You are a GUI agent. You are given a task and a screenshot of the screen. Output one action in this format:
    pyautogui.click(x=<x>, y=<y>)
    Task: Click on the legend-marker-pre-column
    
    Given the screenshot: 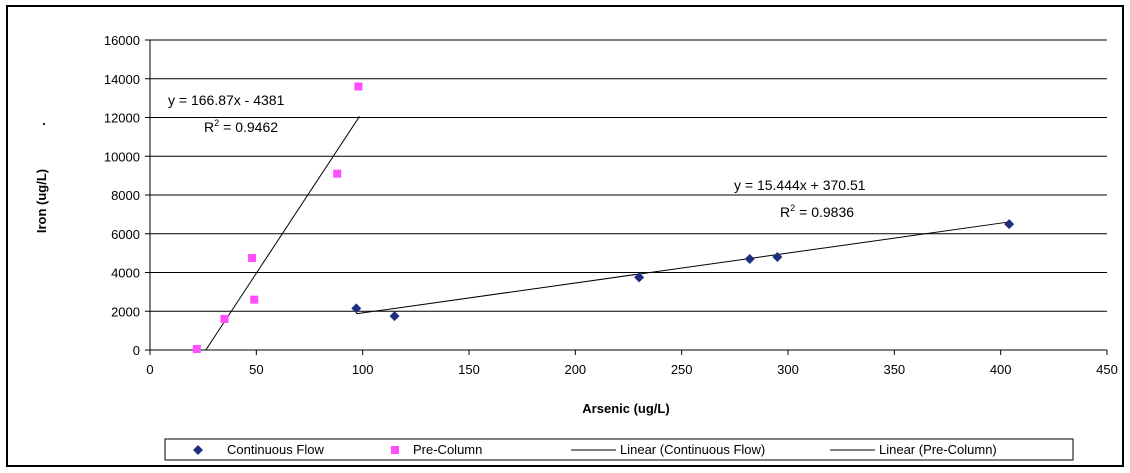 What is the action you would take?
    pyautogui.click(x=395, y=450)
    